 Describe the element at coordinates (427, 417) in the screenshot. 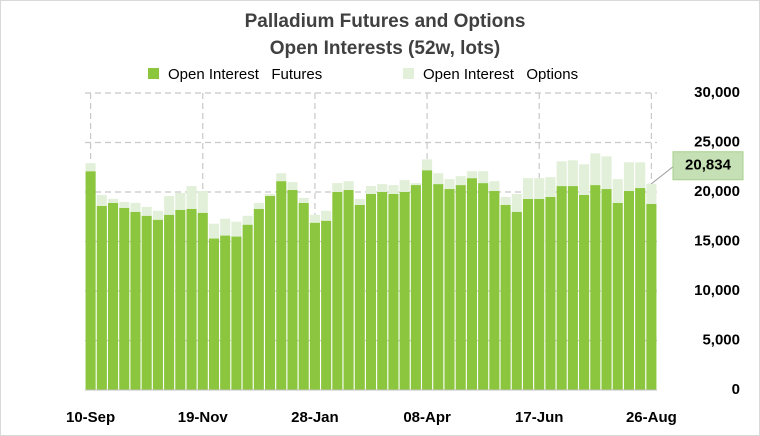

I see `x-tick-label: 08-Apr` at that location.